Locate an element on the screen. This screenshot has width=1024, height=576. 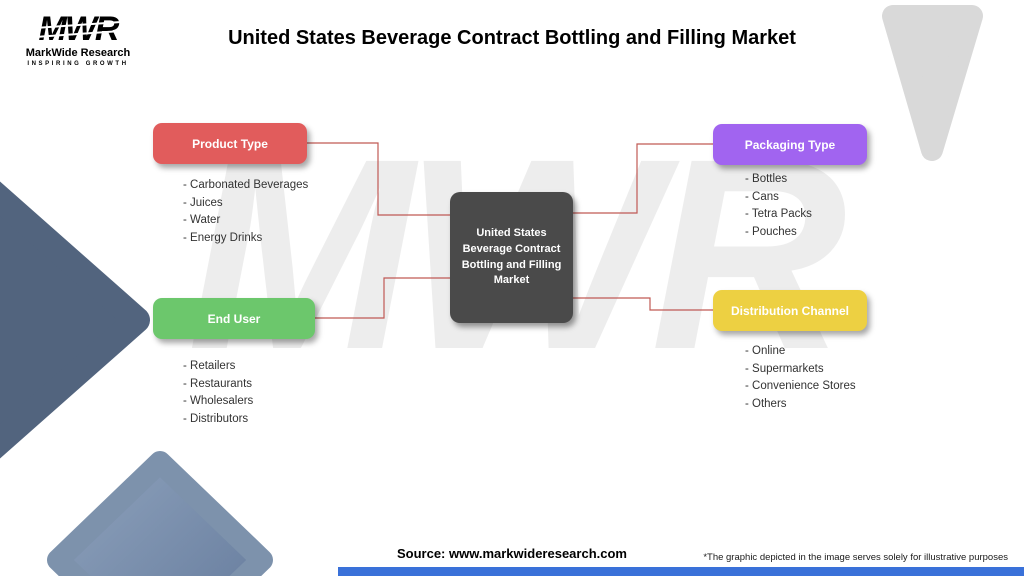
segment-box-distribution-channel: Distribution Channel is located at coordinates (790, 310).